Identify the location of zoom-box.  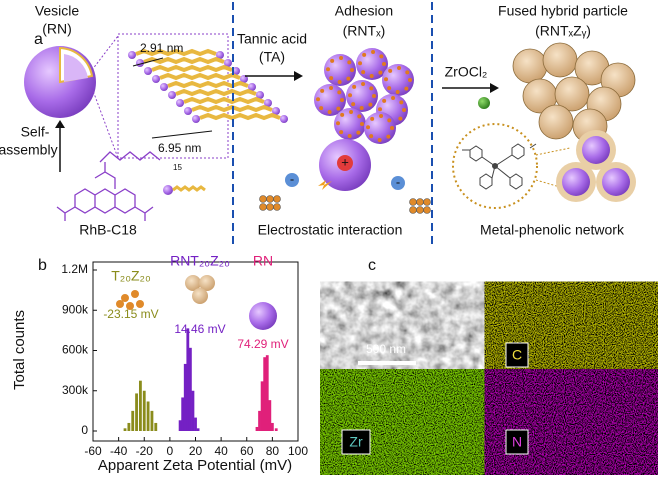
(173, 96).